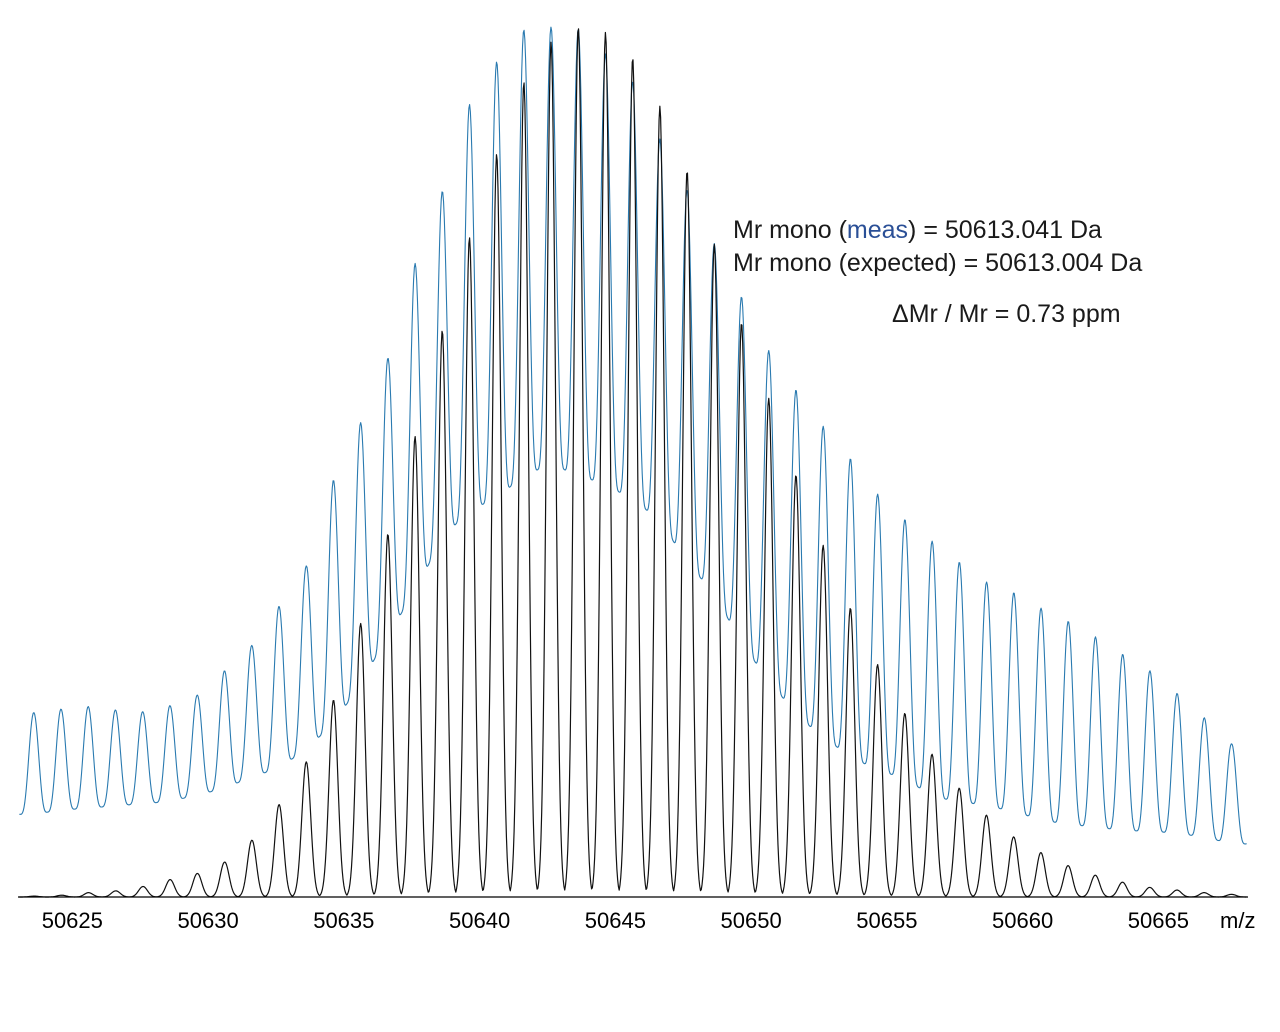 The height and width of the screenshot is (1032, 1280). I want to click on x-tick-label: 50635, so click(343, 920).